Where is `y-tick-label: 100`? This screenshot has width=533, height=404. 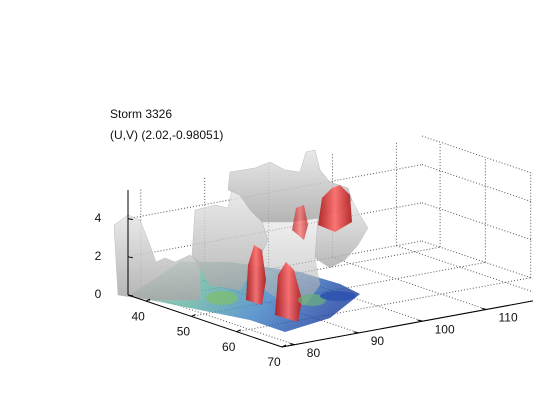
y-tick-label: 100 is located at coordinates (445, 329).